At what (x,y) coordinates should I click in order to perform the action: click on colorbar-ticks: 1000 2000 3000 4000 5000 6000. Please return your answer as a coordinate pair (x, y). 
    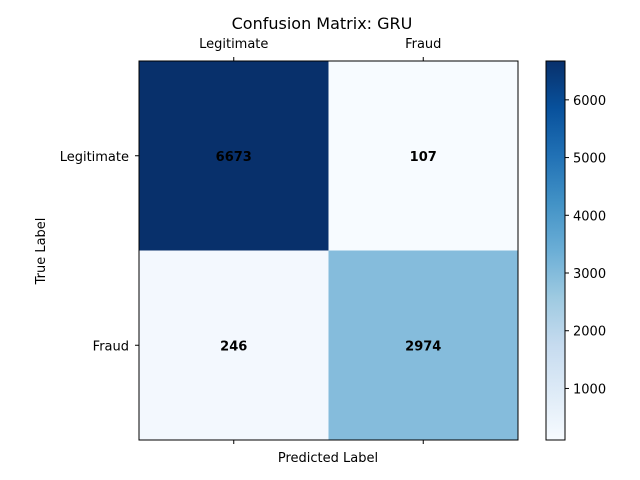
    Looking at the image, I should click on (585, 245).